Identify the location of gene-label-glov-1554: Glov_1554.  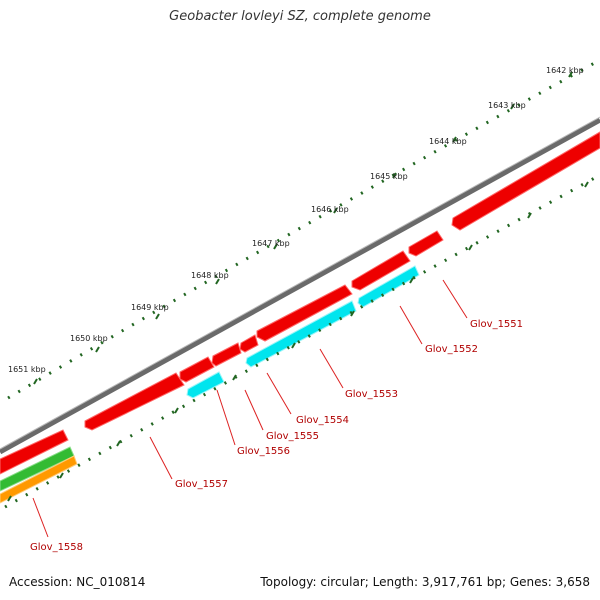
(322, 420).